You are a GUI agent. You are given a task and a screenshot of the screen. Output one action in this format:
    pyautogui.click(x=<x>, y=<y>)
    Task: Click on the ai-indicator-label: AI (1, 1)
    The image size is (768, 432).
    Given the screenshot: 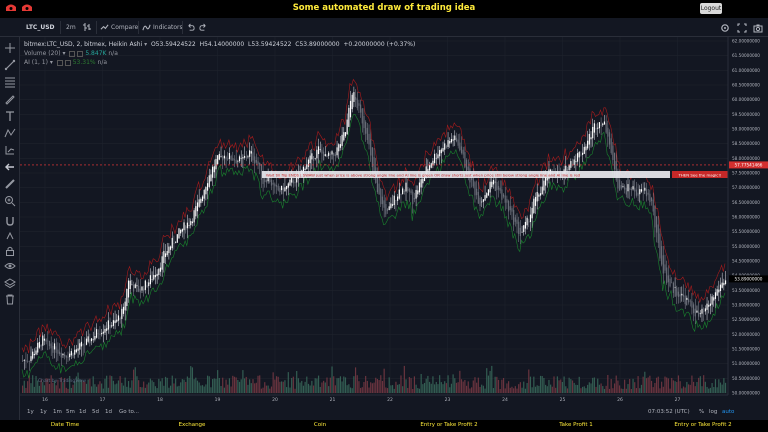 What is the action you would take?
    pyautogui.click(x=36, y=62)
    